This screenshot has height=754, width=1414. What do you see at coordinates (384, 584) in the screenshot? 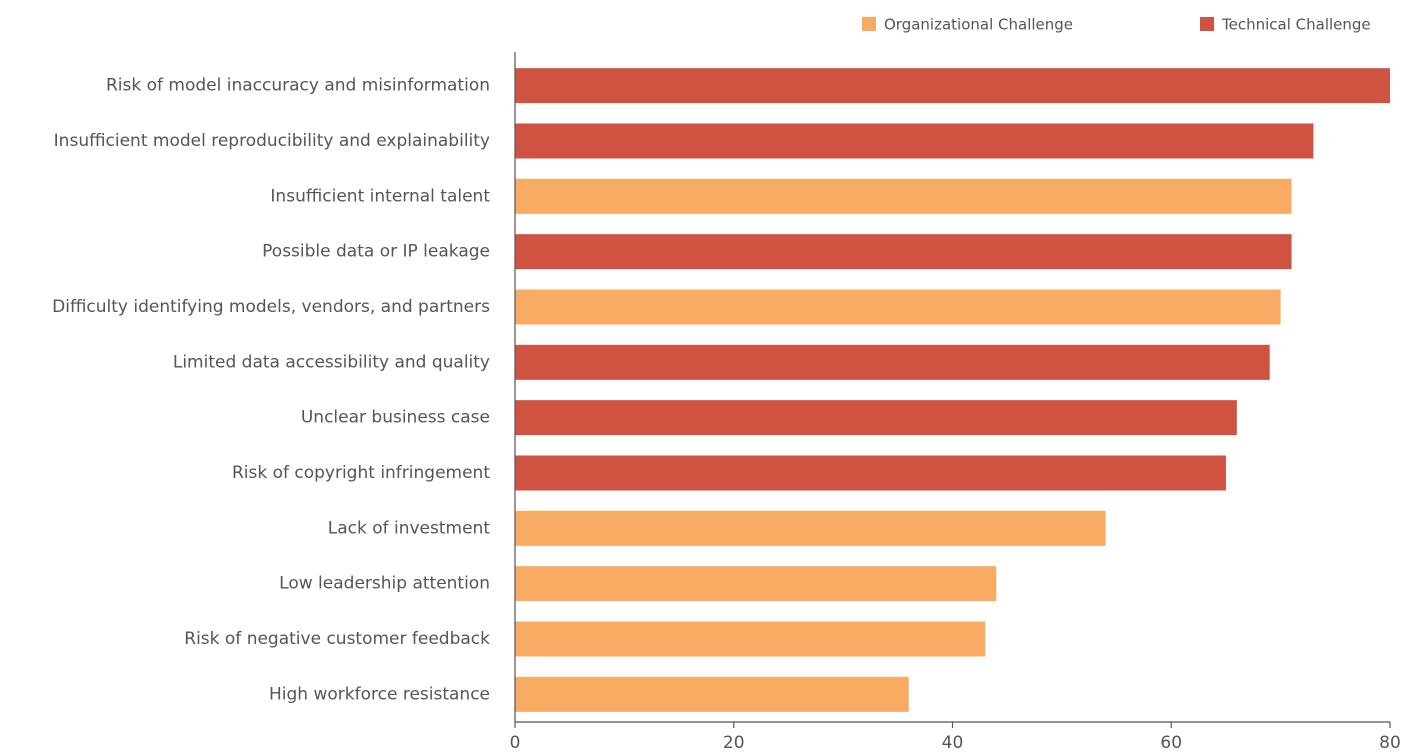
I see `y-tick-label: Low leadership attention` at bounding box center [384, 584].